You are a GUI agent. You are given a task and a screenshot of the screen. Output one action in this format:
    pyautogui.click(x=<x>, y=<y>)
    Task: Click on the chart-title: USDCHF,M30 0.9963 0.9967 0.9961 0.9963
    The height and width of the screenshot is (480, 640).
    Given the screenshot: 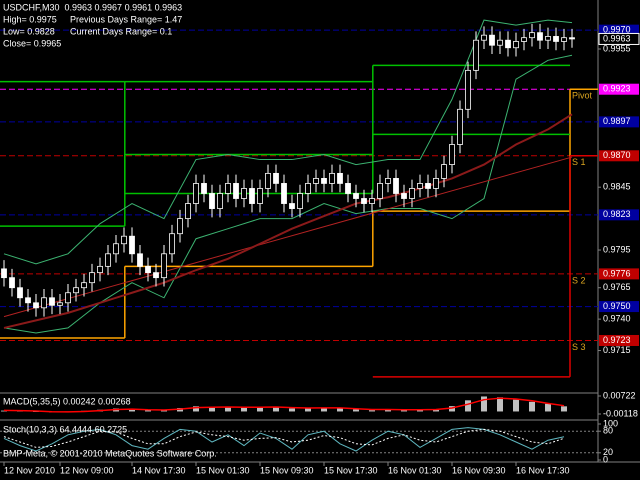 What is the action you would take?
    pyautogui.click(x=92, y=7)
    